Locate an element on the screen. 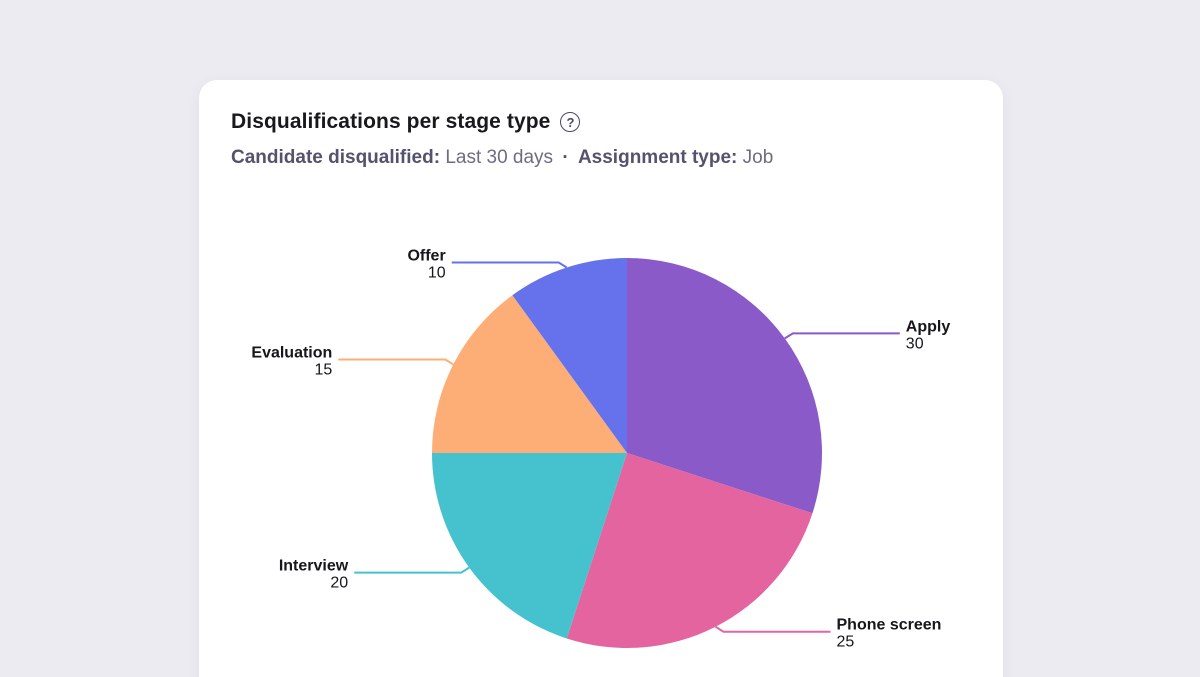  filter-assignment-label: Assignment type: is located at coordinates (657, 157).